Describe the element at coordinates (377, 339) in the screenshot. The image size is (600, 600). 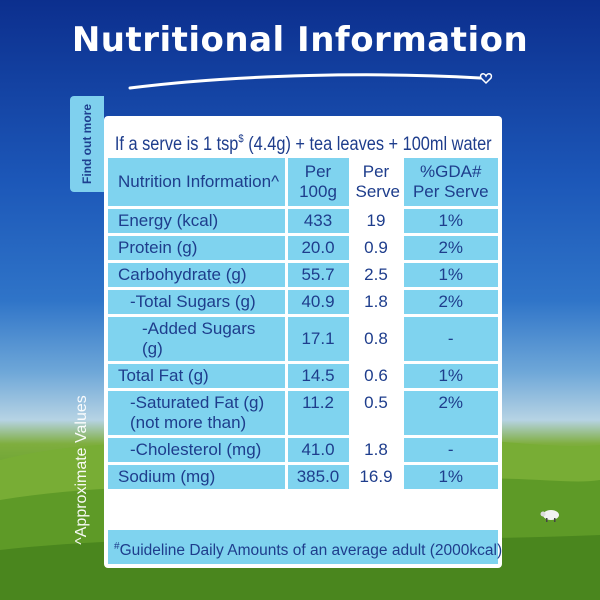
I see `per-serve-value: 0.8` at that location.